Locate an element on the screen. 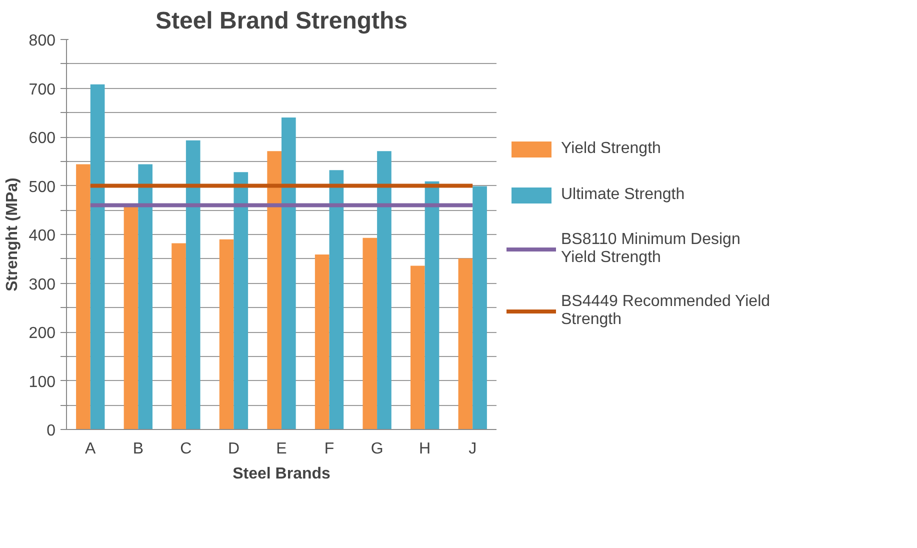  y-tick-label: 300 is located at coordinates (42, 285).